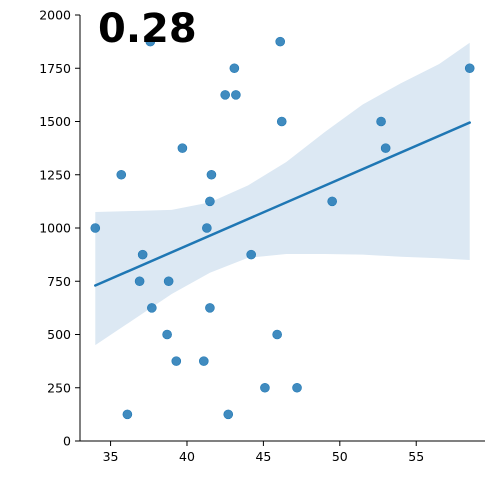  I want to click on correlation-annotation: 0.28, so click(147, 29).